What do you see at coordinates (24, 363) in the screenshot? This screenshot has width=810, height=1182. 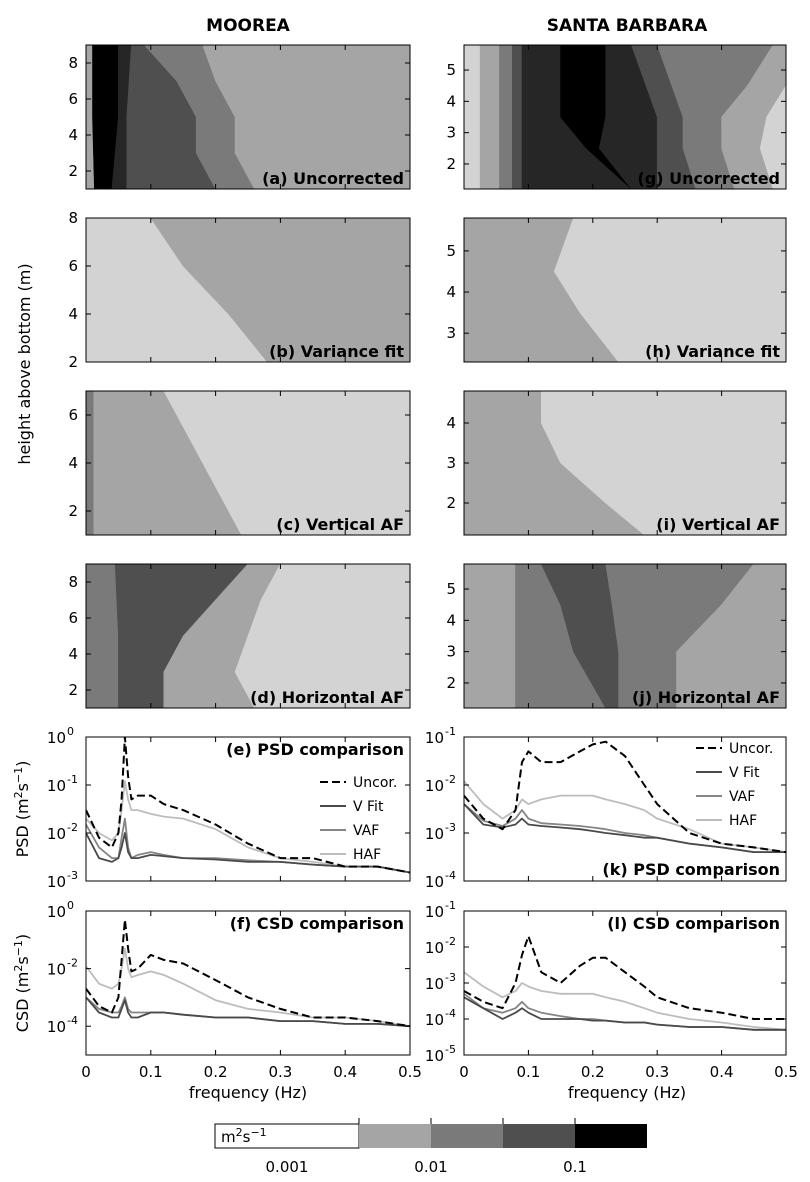 I see `shared-y-axis-title: height above bottom (m)` at bounding box center [24, 363].